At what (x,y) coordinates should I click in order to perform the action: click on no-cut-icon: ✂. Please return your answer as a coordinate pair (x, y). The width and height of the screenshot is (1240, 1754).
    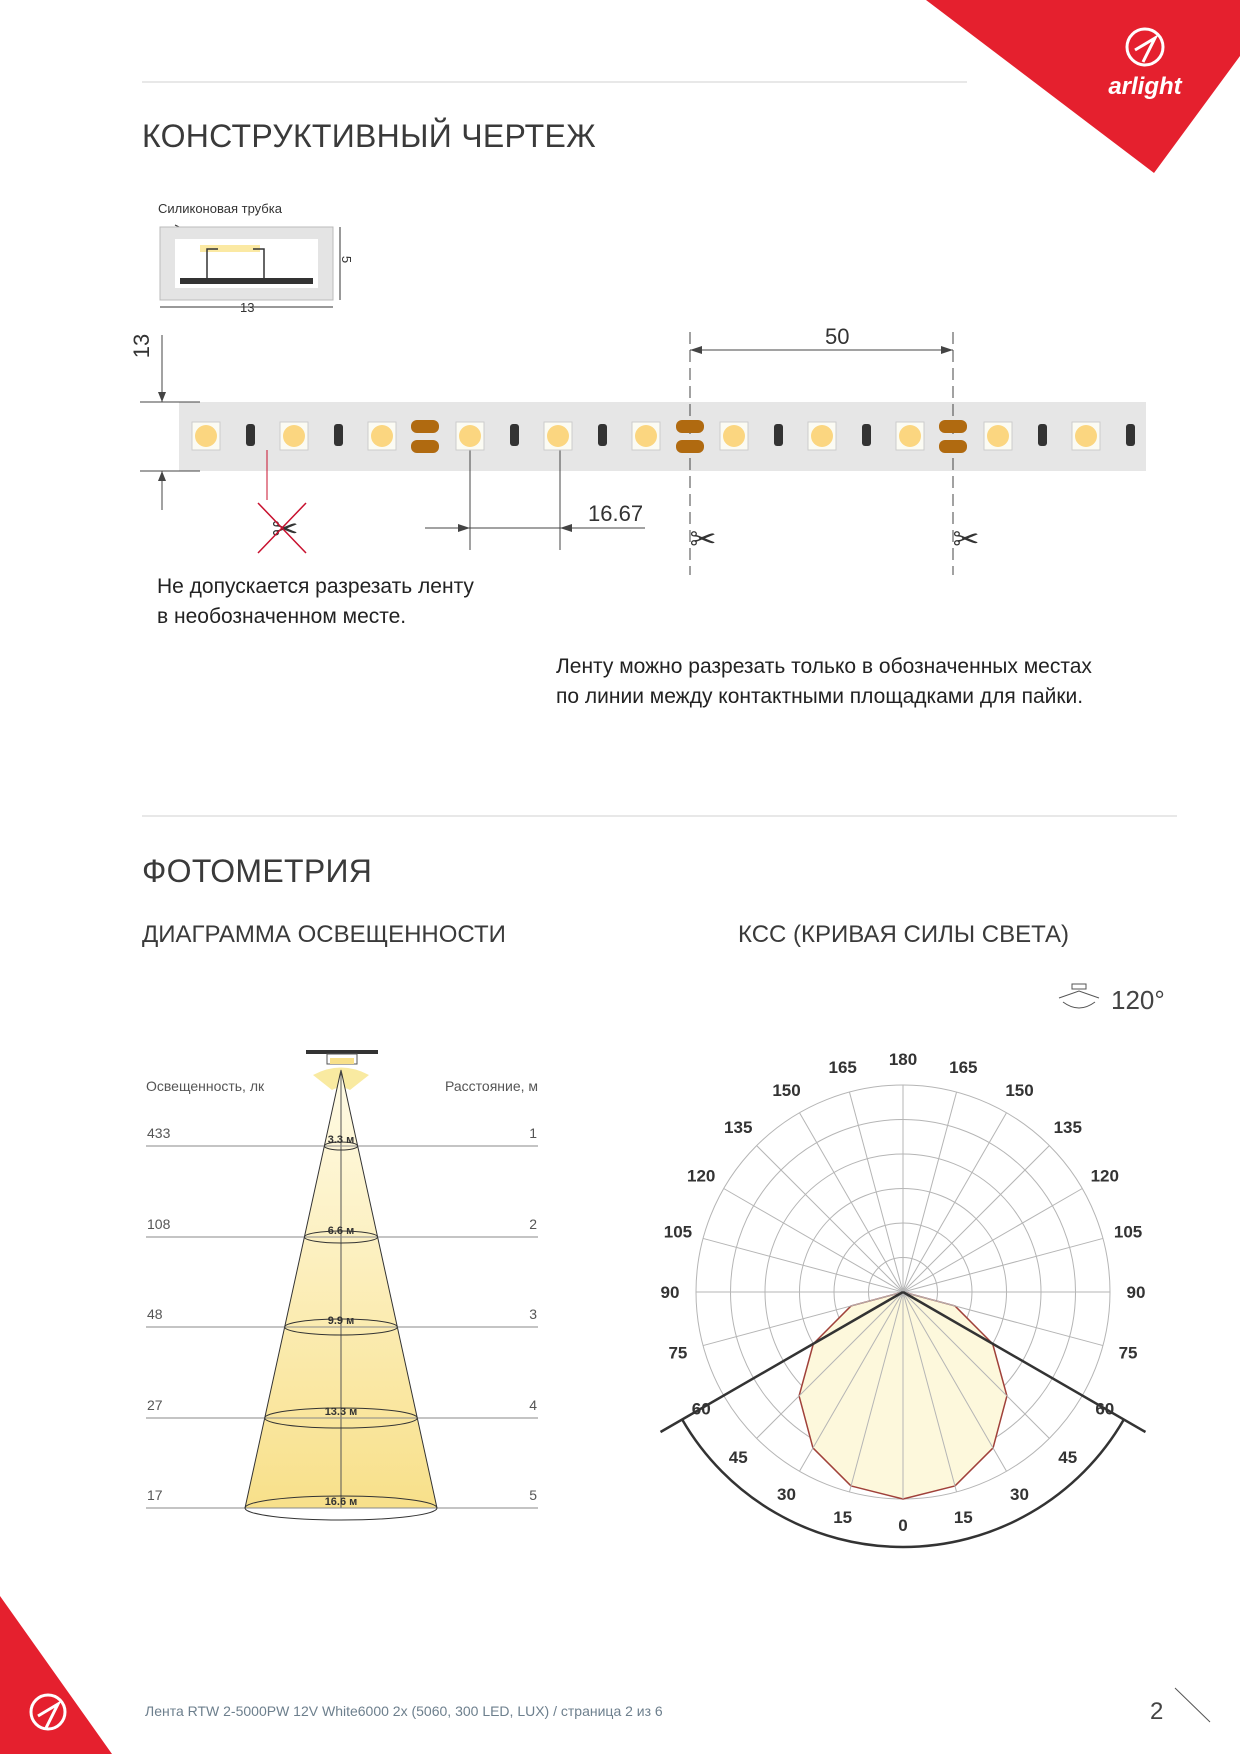
    Looking at the image, I should click on (282, 528).